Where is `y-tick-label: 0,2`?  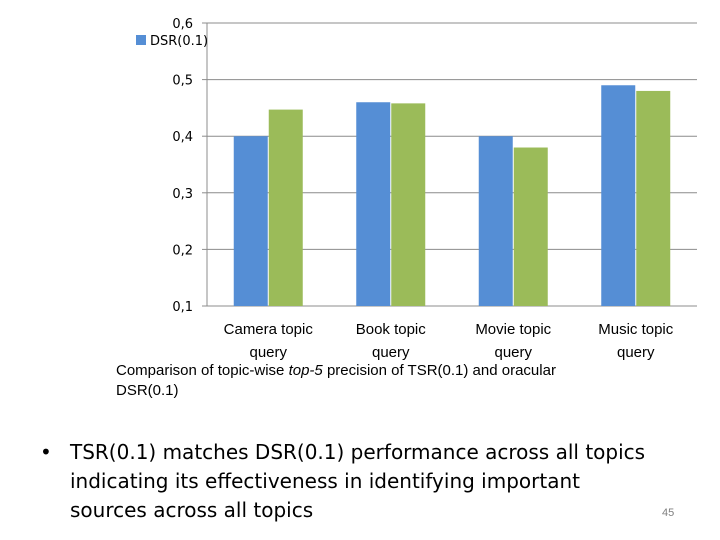
y-tick-label: 0,2 is located at coordinates (182, 250).